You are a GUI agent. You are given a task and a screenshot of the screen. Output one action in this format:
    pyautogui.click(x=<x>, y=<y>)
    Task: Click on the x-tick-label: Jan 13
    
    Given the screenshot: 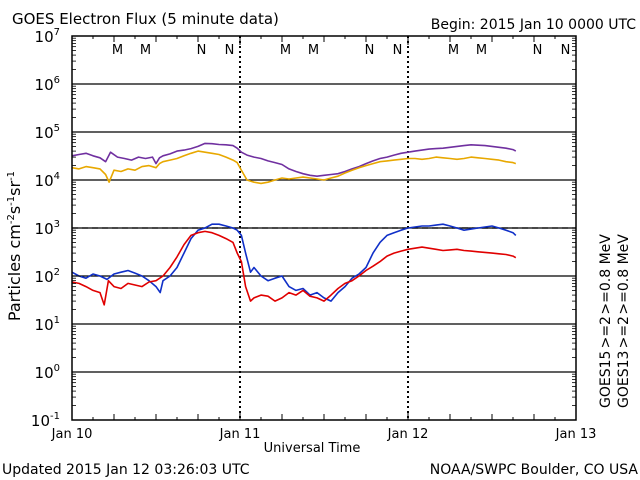 What is the action you would take?
    pyautogui.click(x=576, y=434)
    